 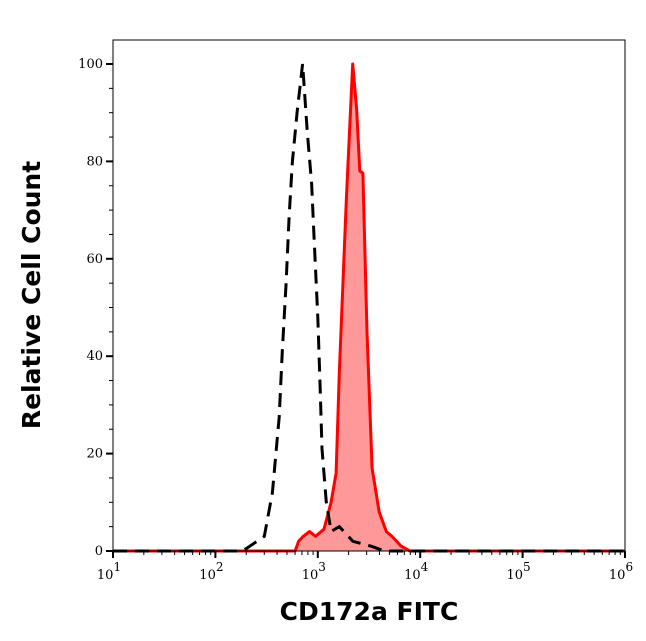 I want to click on x-tick-label: 10⁶, so click(x=621, y=571).